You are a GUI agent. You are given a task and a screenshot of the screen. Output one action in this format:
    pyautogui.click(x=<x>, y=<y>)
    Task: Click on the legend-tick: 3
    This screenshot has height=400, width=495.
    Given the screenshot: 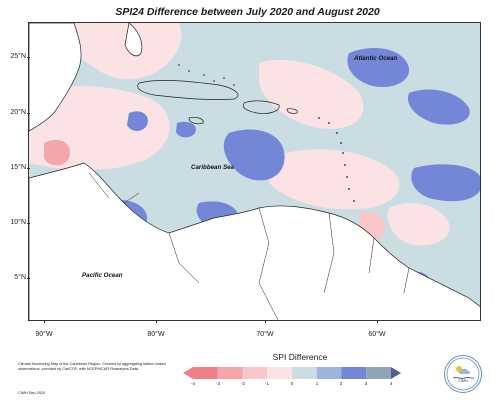 What is the action you would take?
    pyautogui.click(x=366, y=383)
    